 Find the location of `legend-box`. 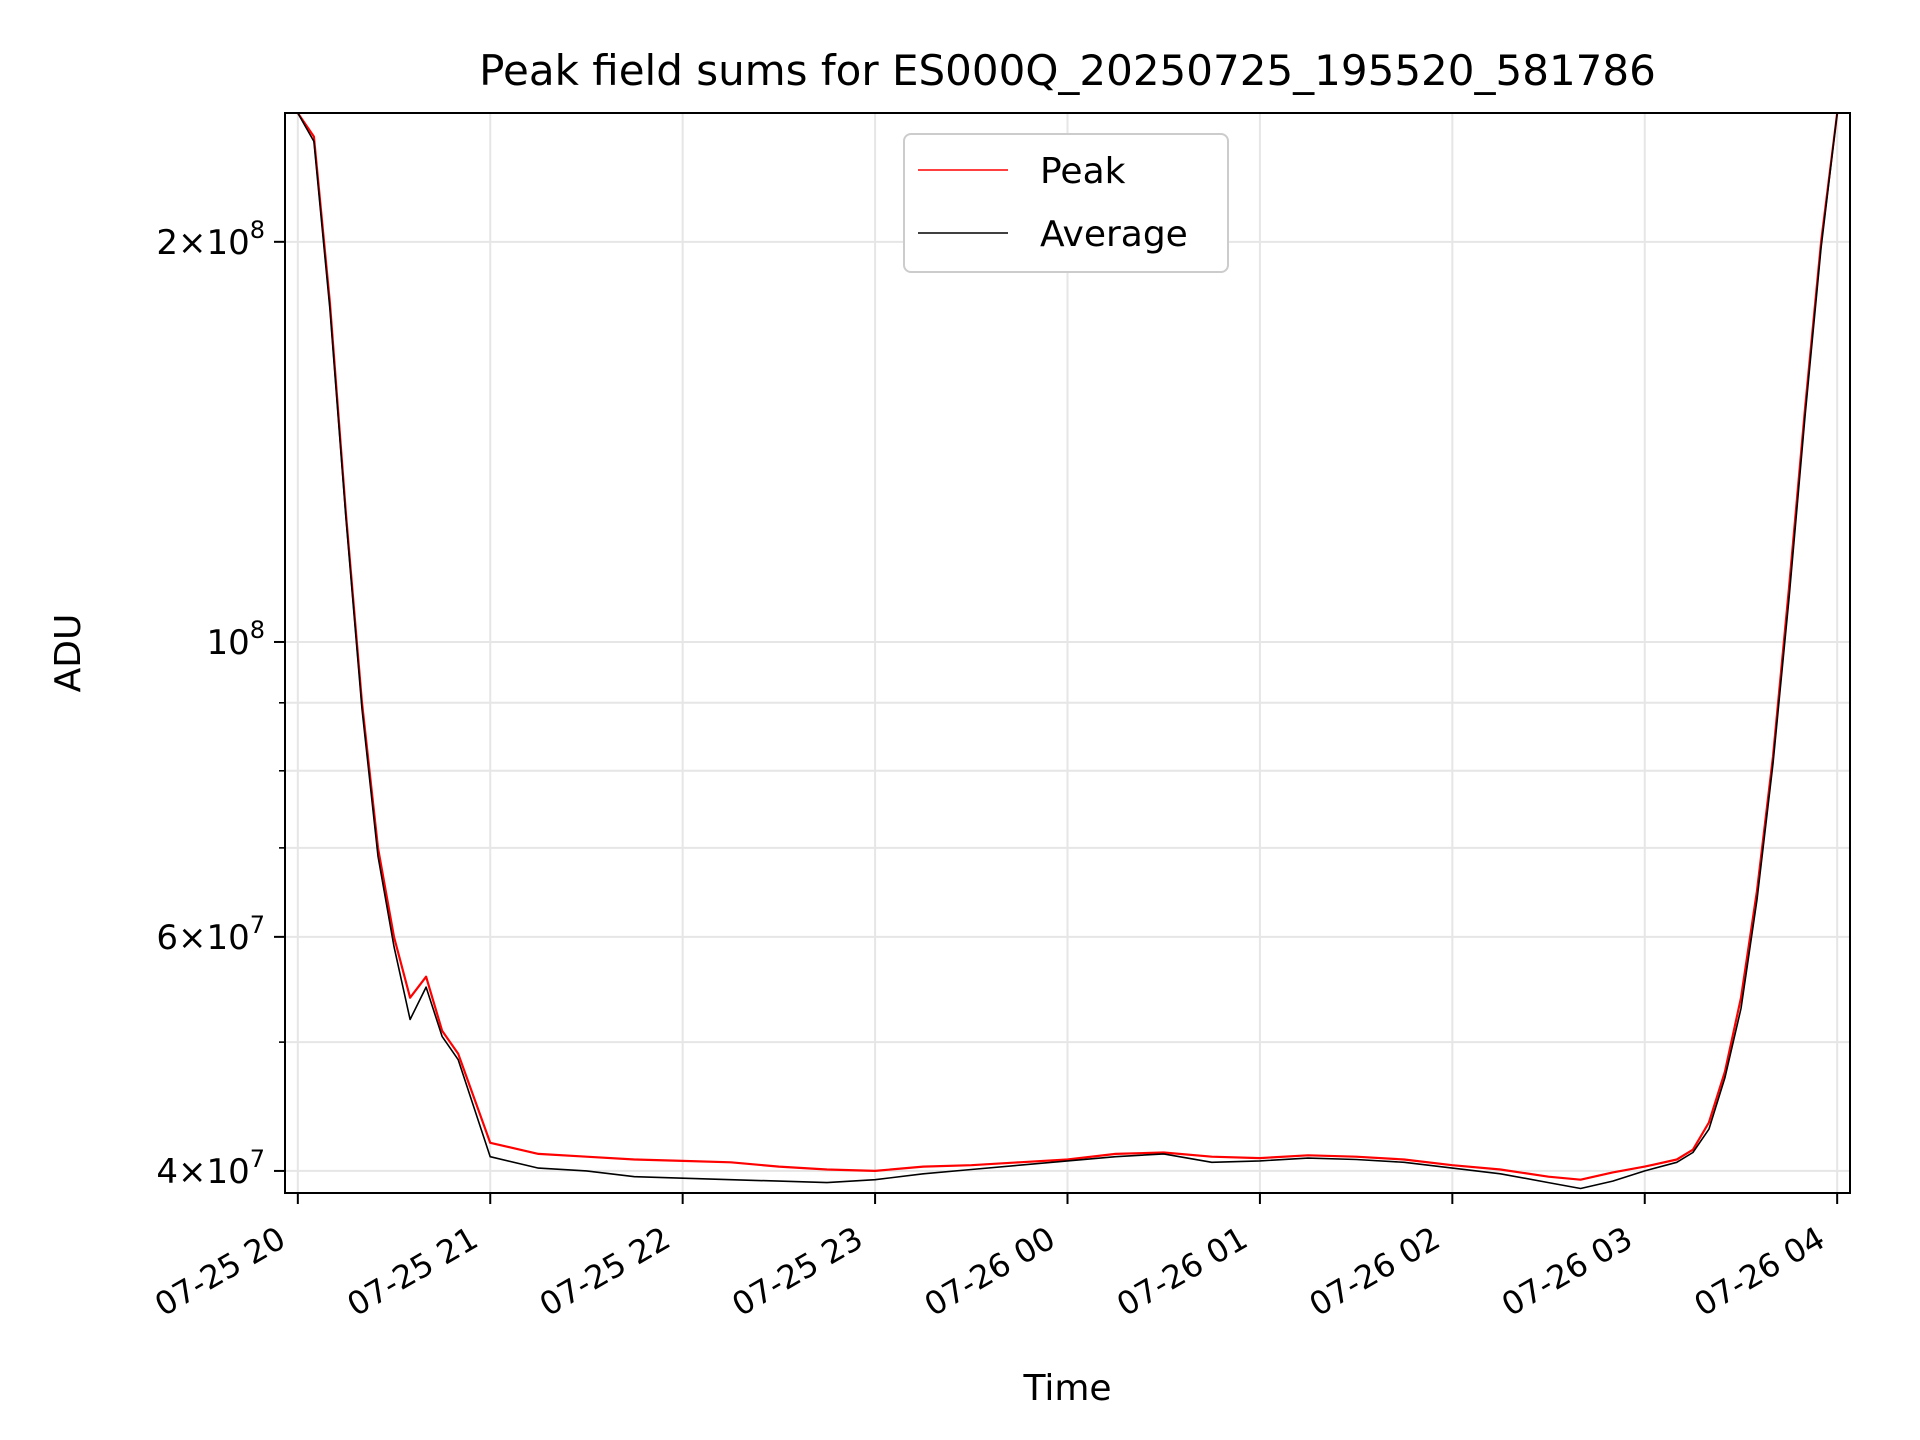

legend-box is located at coordinates (1066, 203).